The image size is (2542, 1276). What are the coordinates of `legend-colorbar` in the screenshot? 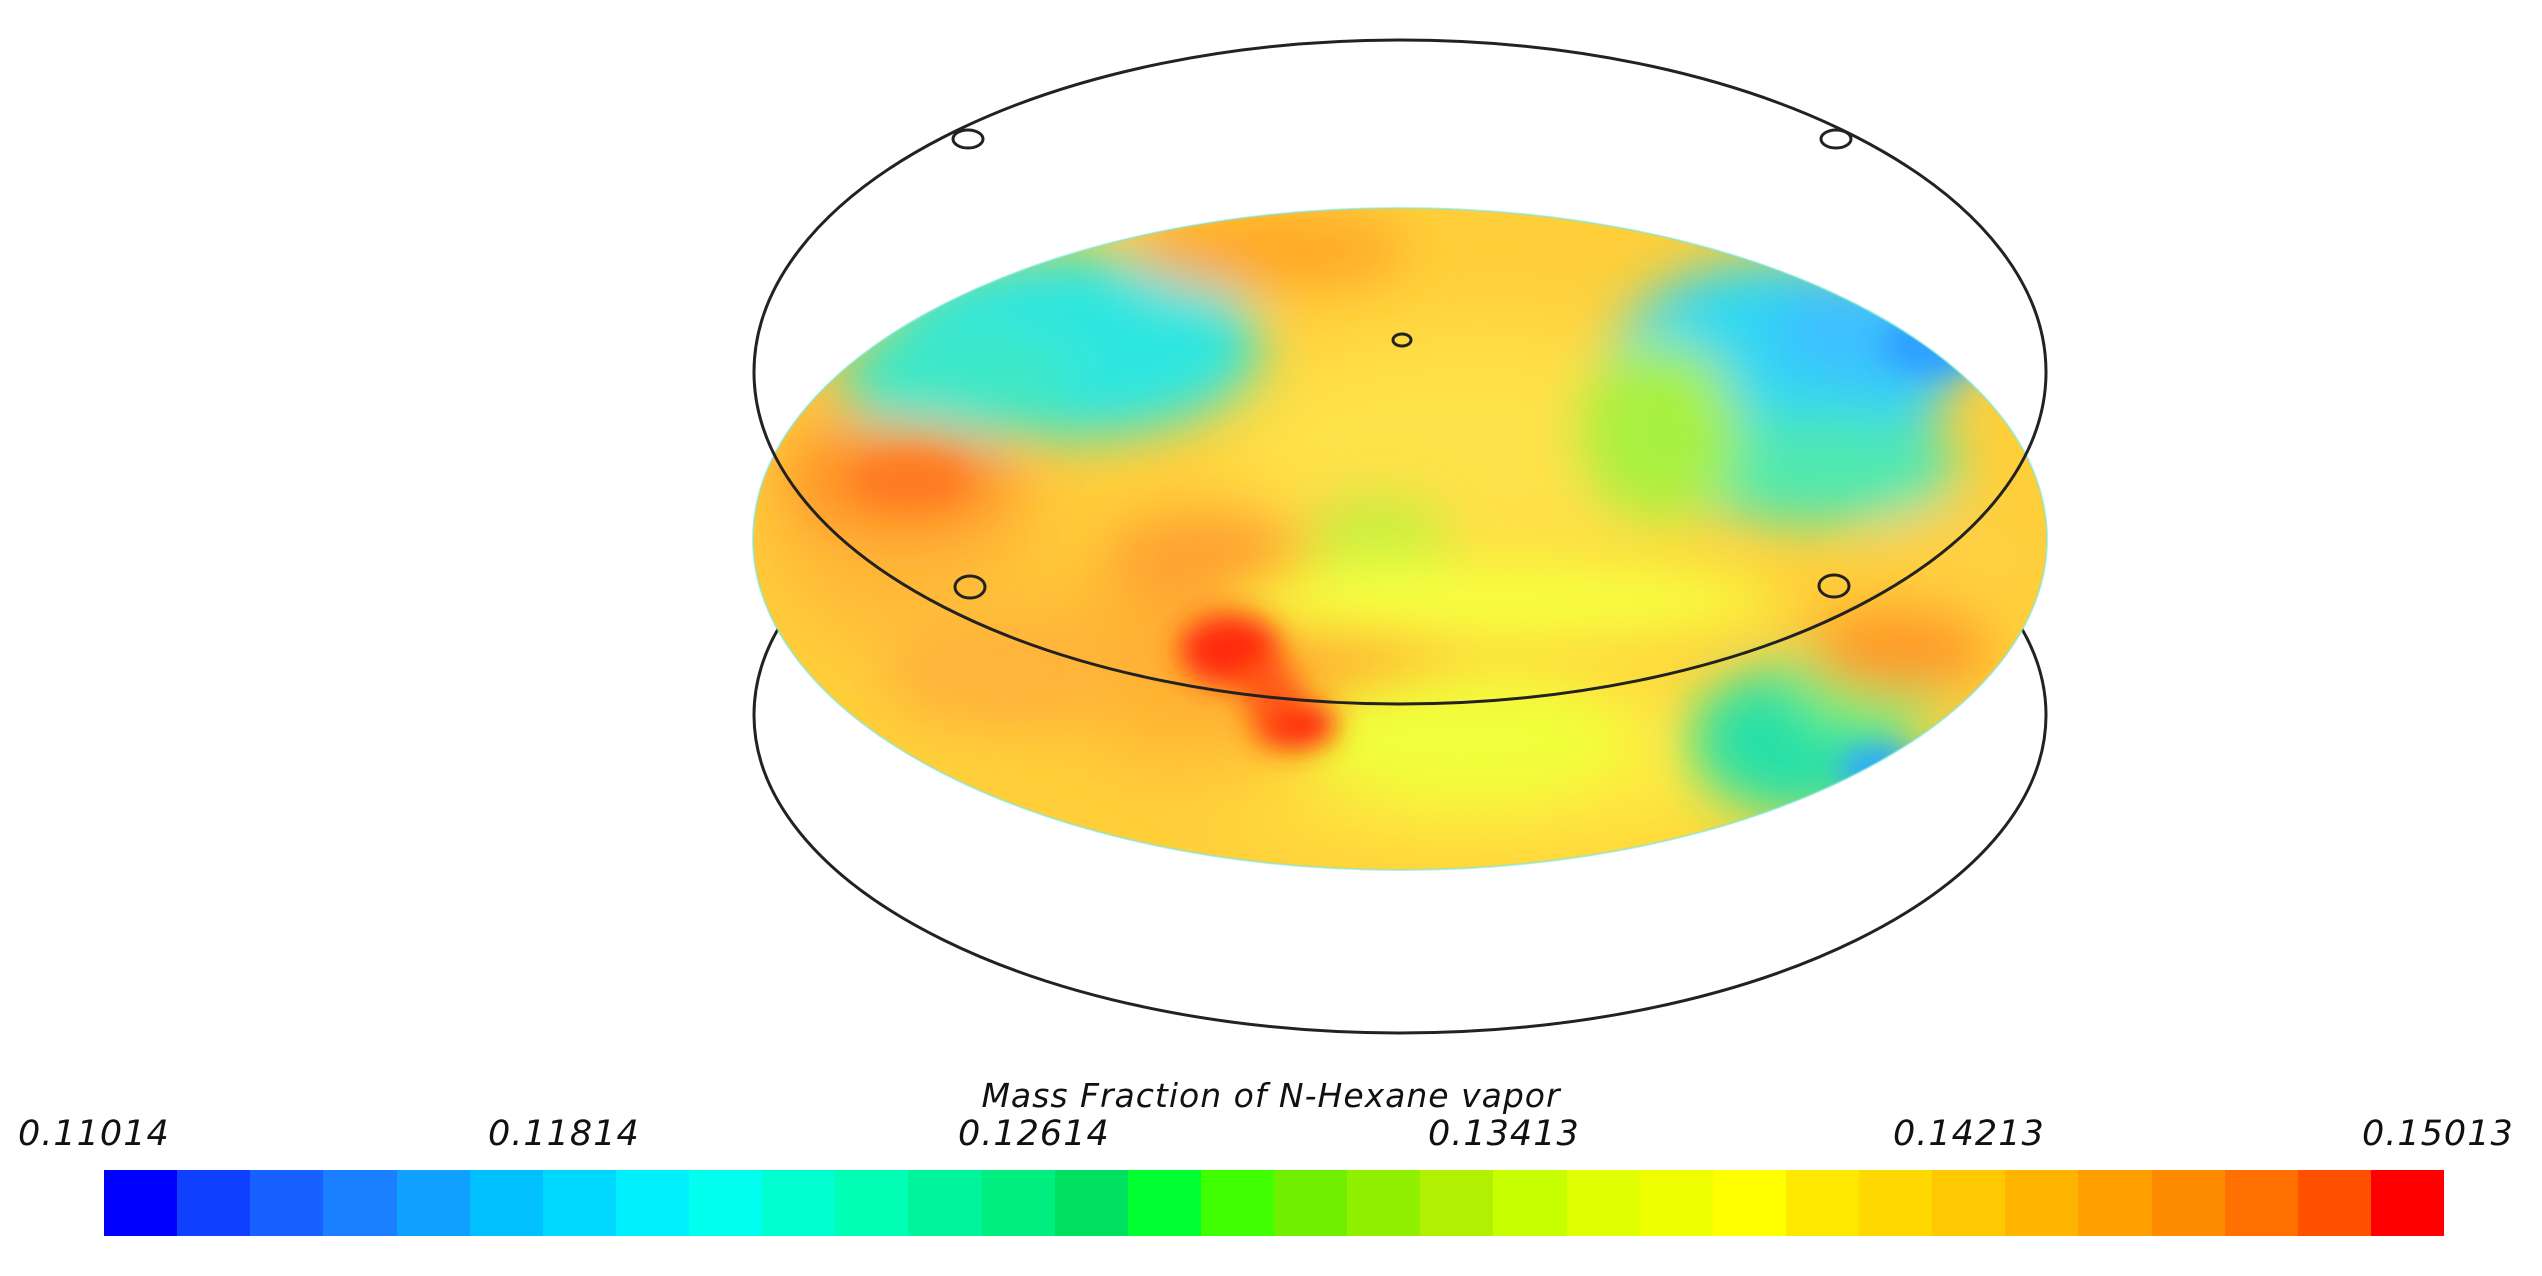 It's located at (1274, 1203).